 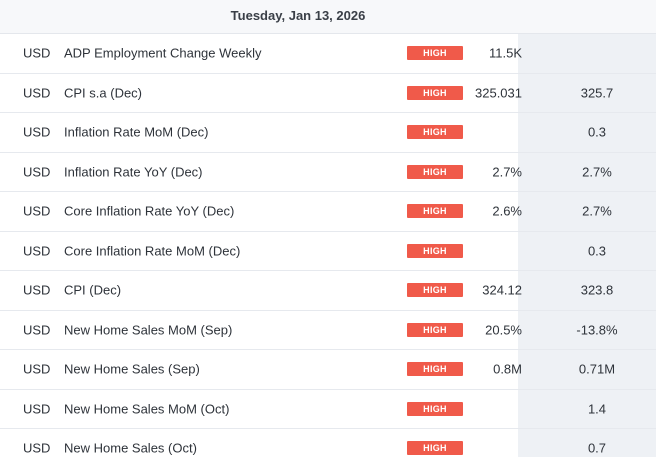 I want to click on actual-value: 2.7%, so click(x=507, y=172).